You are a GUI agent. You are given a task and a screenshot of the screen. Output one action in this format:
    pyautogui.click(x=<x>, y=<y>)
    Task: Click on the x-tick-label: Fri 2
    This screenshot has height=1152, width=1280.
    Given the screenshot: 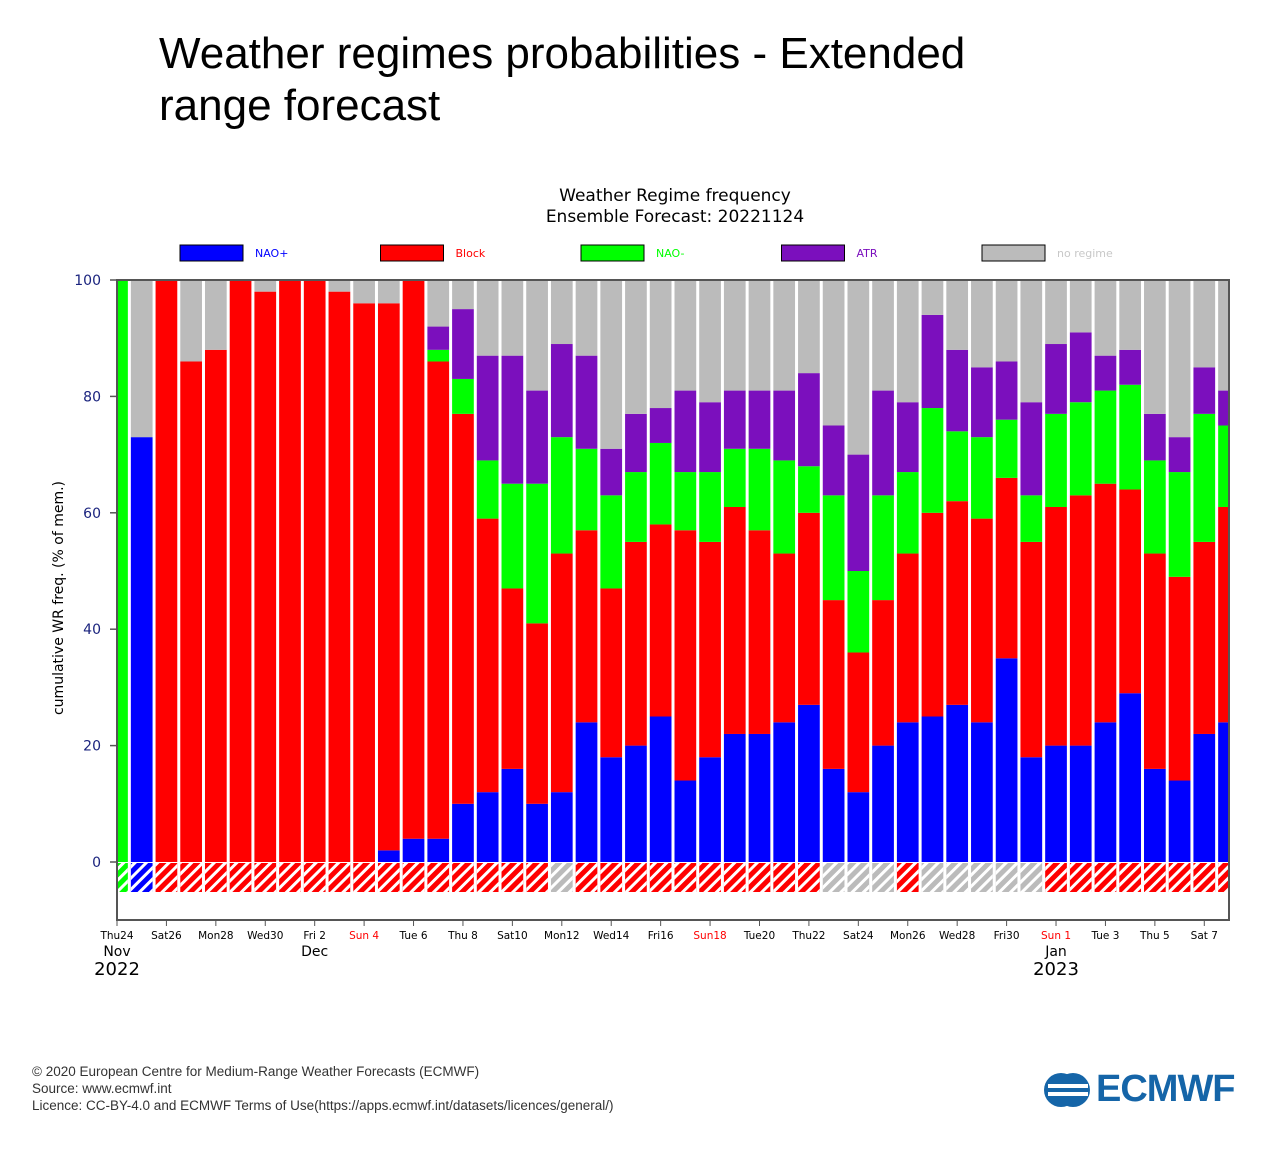 What is the action you would take?
    pyautogui.click(x=314, y=936)
    